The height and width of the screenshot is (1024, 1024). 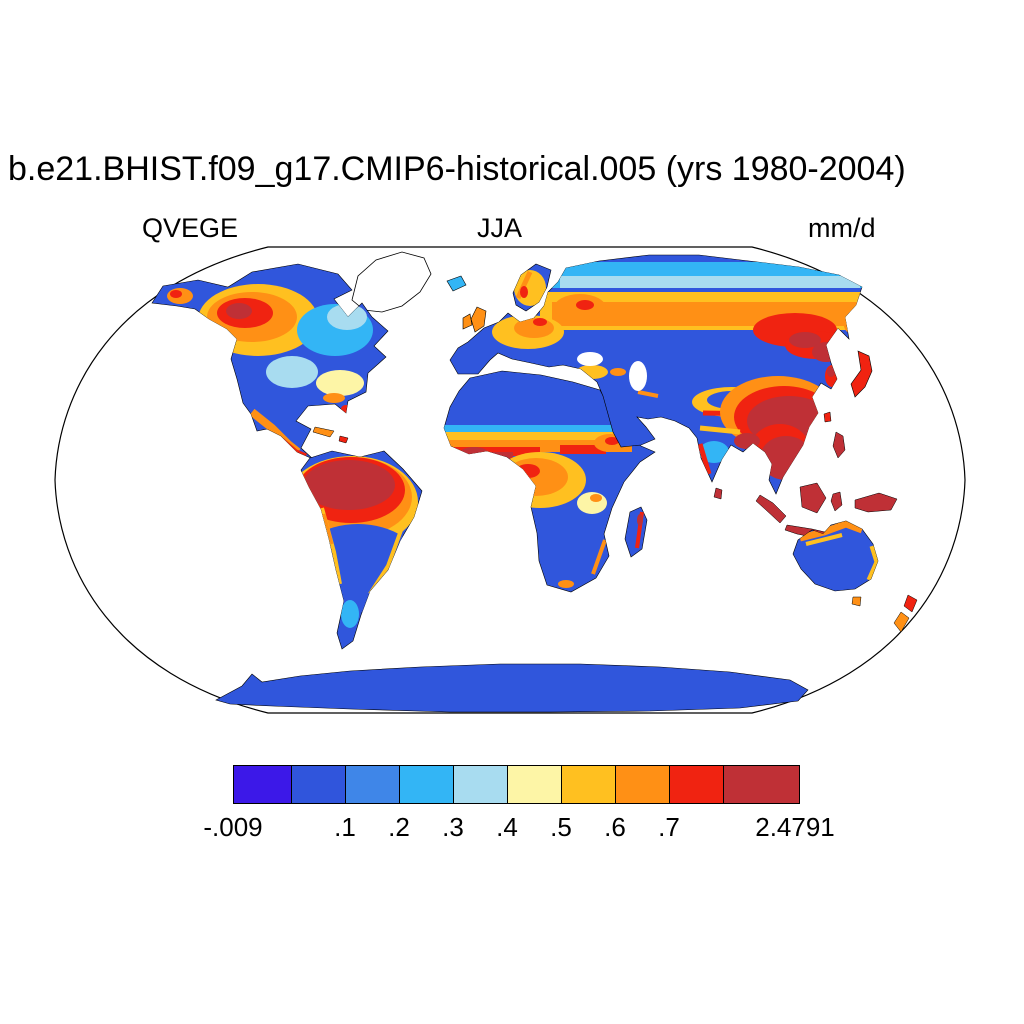 What do you see at coordinates (233, 827) in the screenshot?
I see `colorbar-label-min: -.009` at bounding box center [233, 827].